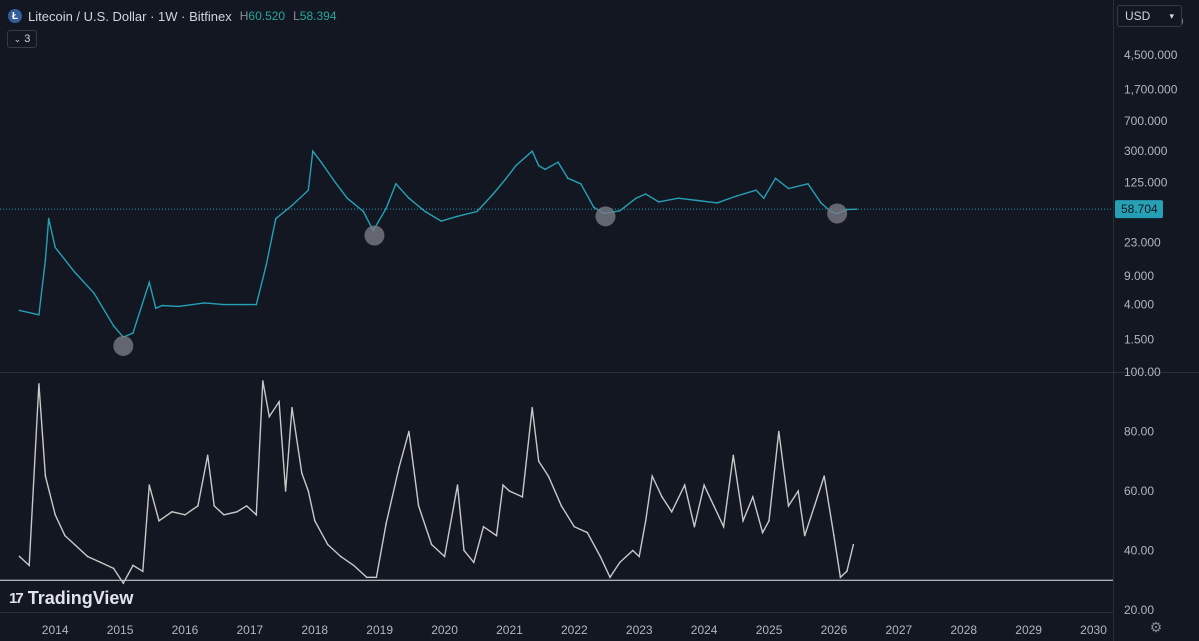  What do you see at coordinates (1138, 16) in the screenshot?
I see `currency-value: USD` at bounding box center [1138, 16].